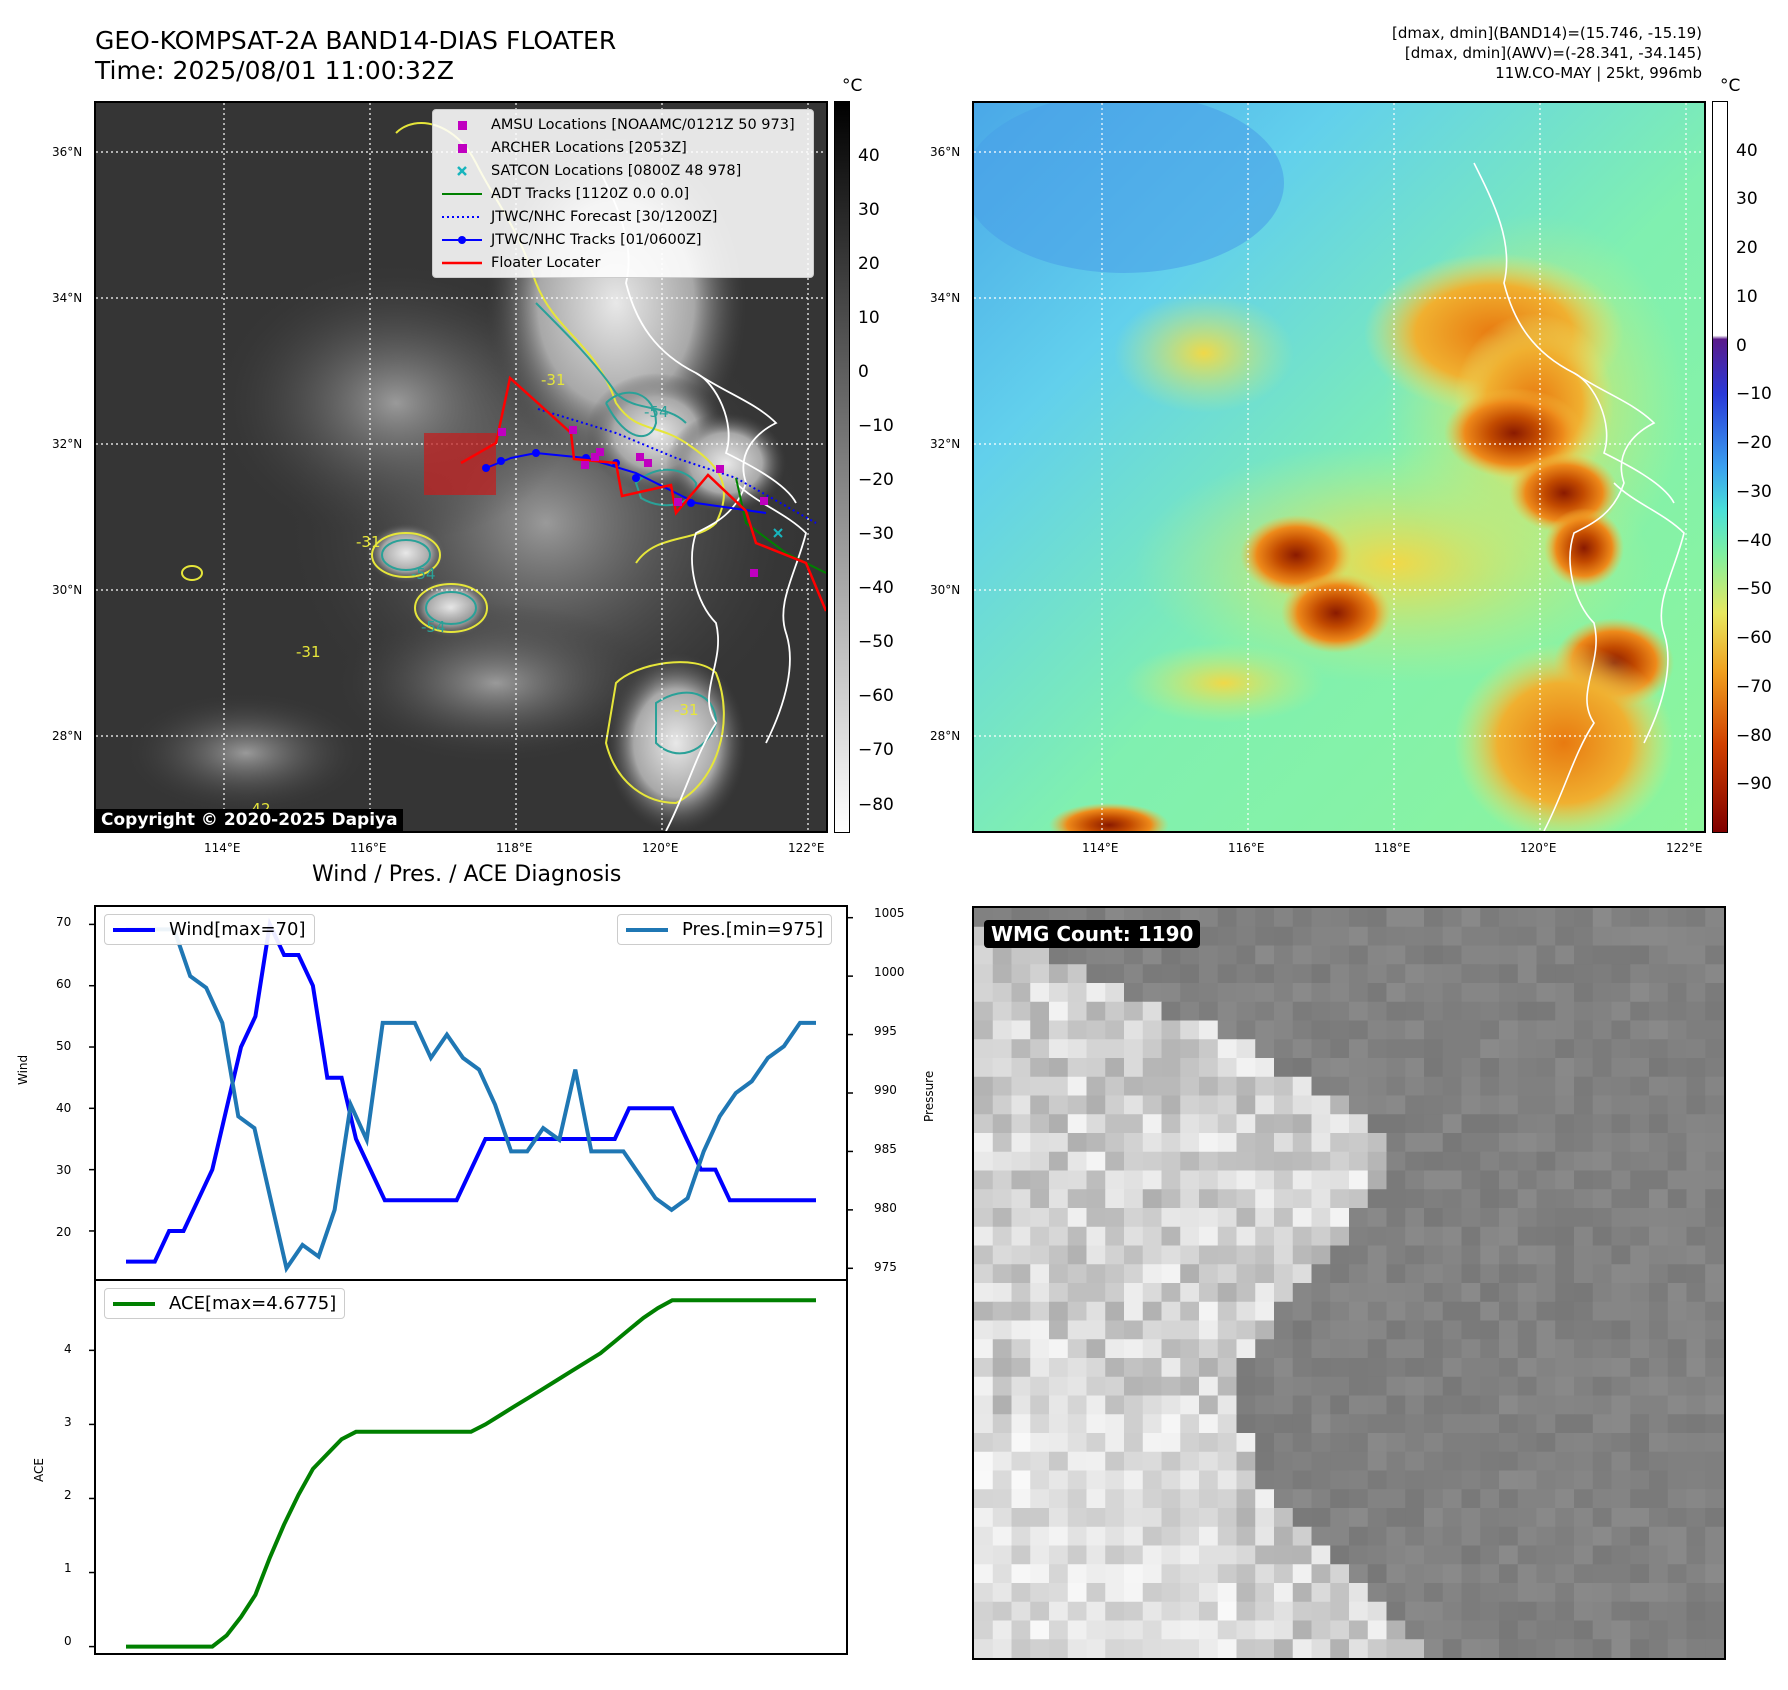  Describe the element at coordinates (67, 736) in the screenshot. I see `lat-label: 28°N` at that location.